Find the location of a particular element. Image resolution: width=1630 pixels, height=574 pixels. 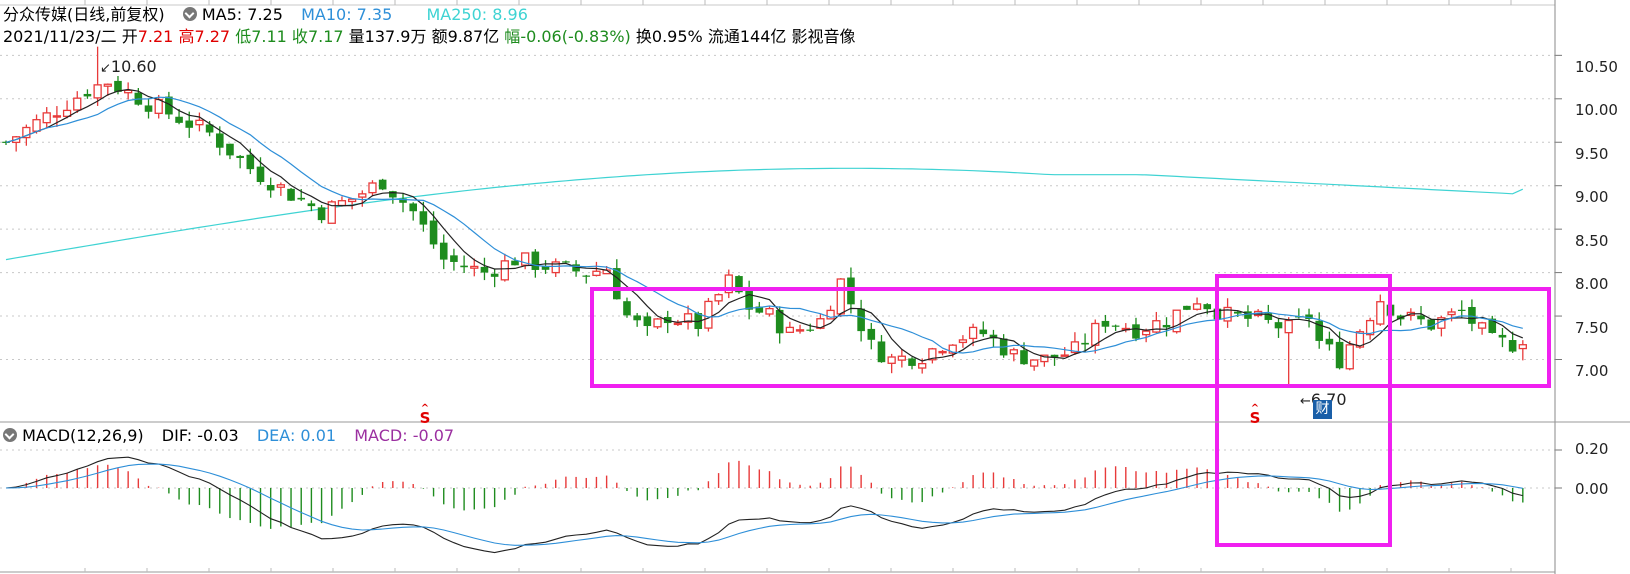

date-label: 2021/11/23/二 is located at coordinates (60, 36).